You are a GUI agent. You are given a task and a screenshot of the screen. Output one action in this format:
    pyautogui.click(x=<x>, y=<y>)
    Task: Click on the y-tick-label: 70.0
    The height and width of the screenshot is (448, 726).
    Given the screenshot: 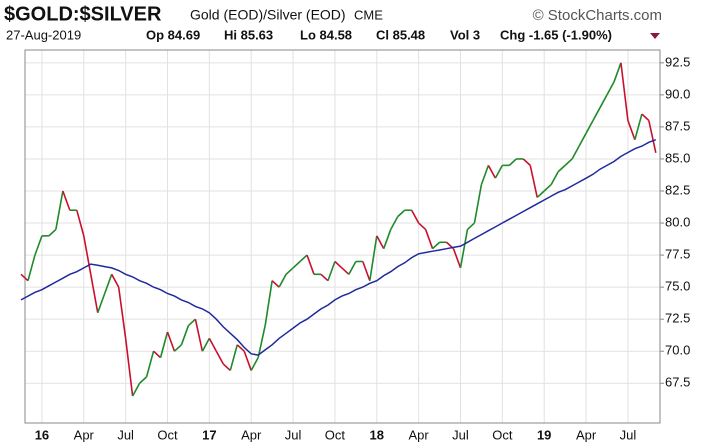 What is the action you would take?
    pyautogui.click(x=677, y=350)
    